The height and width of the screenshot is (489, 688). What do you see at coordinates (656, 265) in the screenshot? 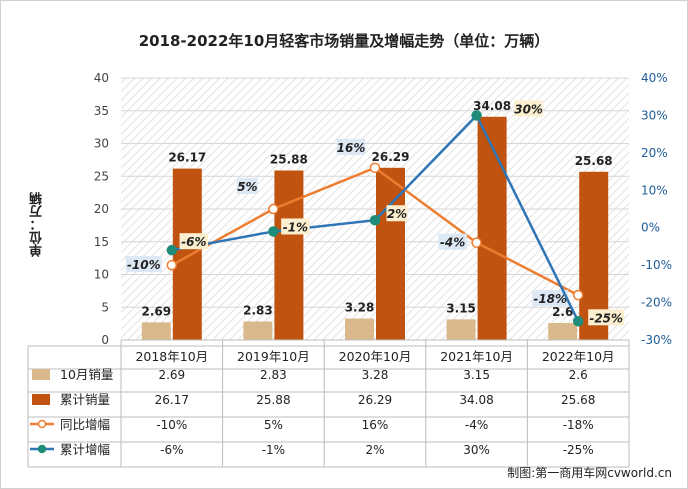
I see `y2-tick-label: -10%` at bounding box center [656, 265].